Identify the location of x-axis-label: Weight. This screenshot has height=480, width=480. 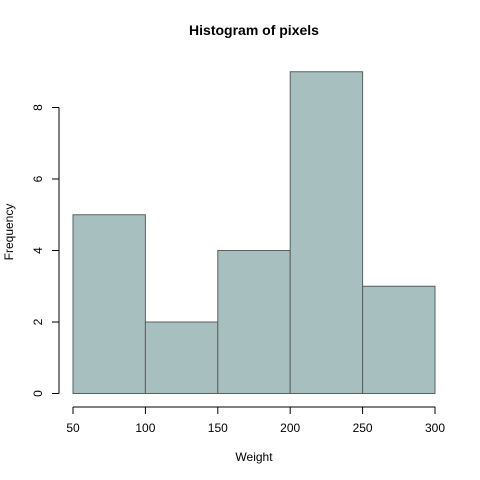
(254, 457).